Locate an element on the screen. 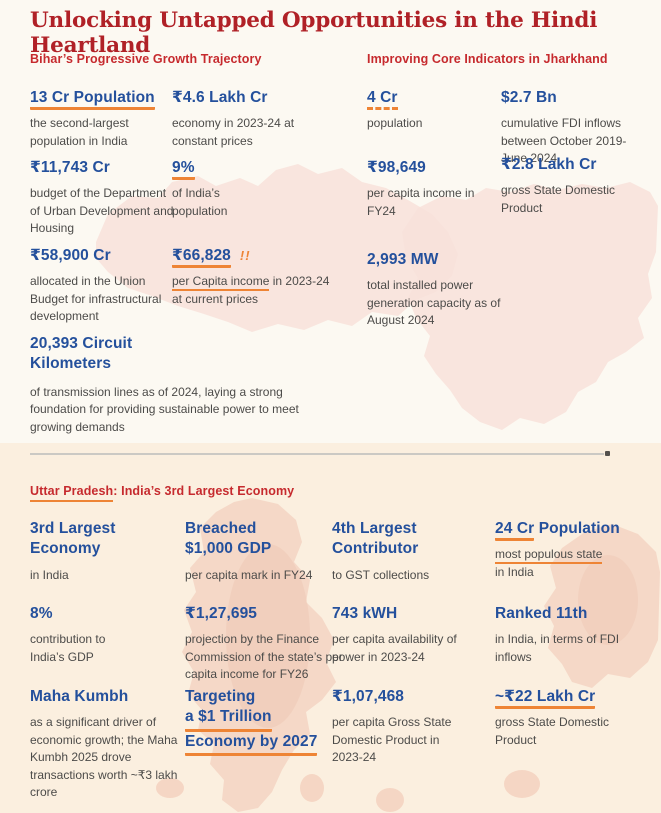  stat-desc: the second-largest population in India is located at coordinates (79, 132).